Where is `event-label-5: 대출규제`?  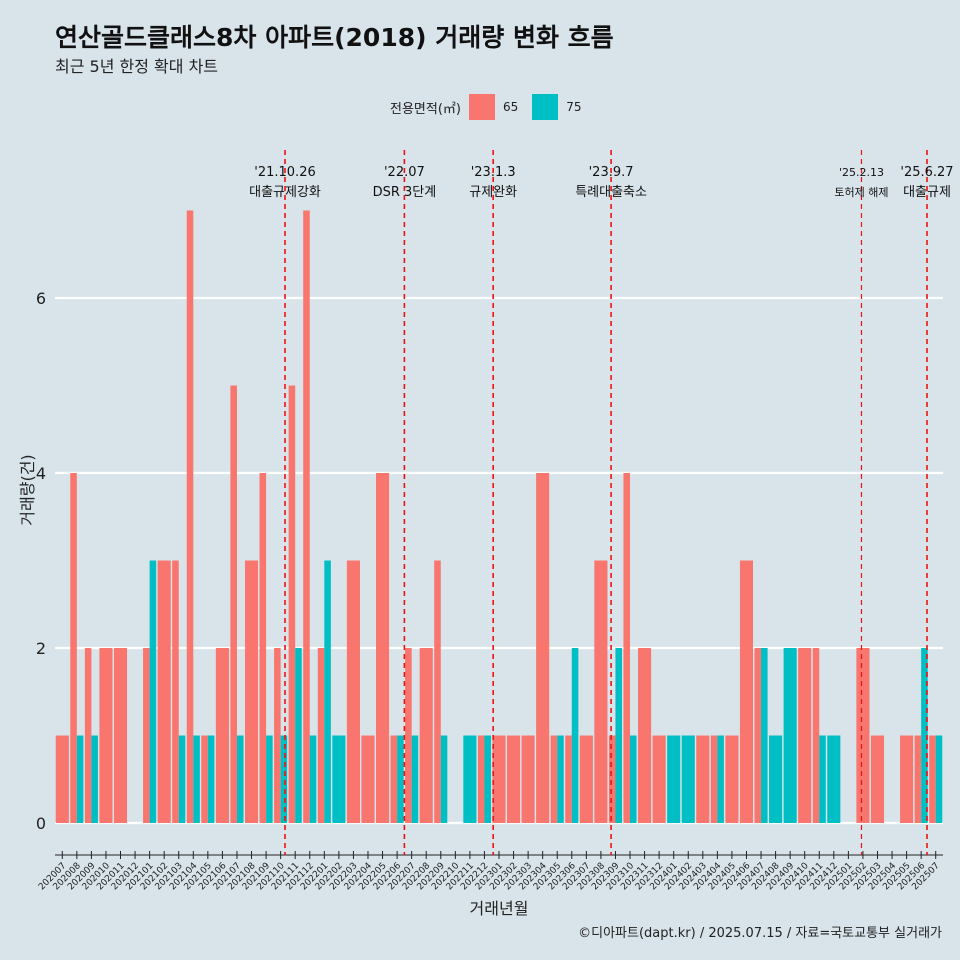
event-label-5: 대출규제 is located at coordinates (927, 192).